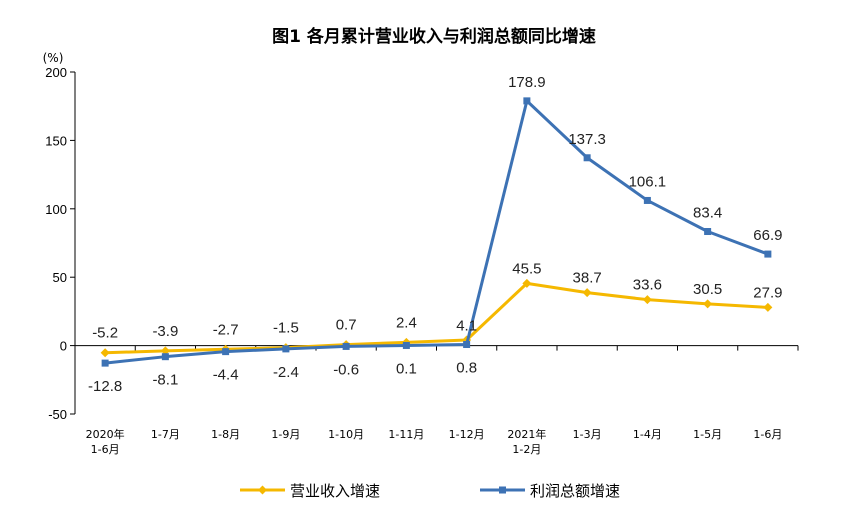 The width and height of the screenshot is (868, 524). Describe the element at coordinates (466, 326) in the screenshot. I see `data-label: 4.1` at that location.